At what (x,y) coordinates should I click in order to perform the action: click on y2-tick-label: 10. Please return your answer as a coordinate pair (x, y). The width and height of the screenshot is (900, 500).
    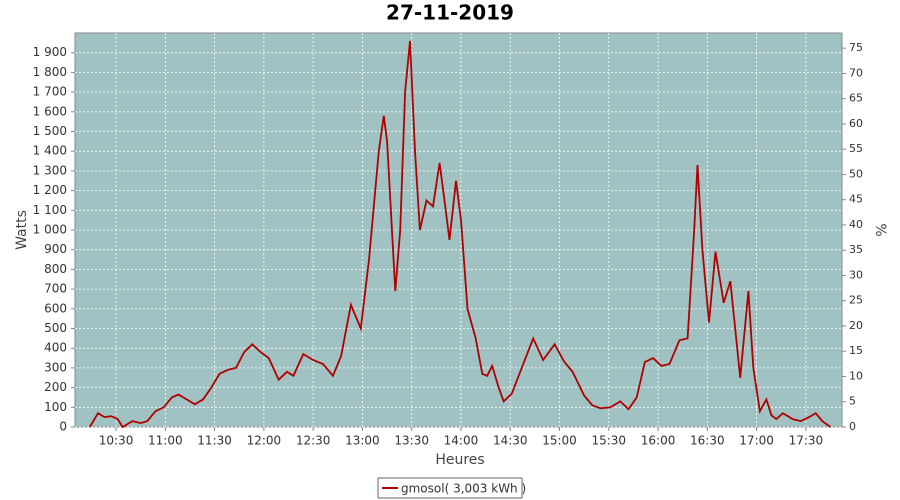
    Looking at the image, I should click on (856, 375).